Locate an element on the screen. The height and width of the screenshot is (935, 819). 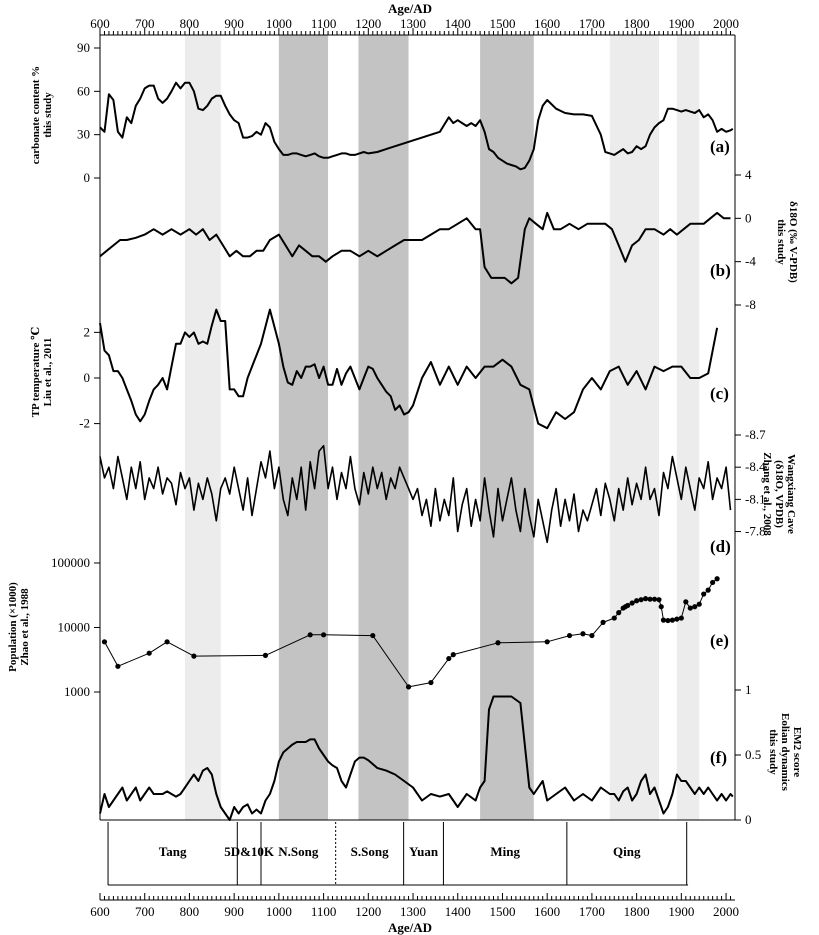
top-tick-label: 900 is located at coordinates (234, 23).